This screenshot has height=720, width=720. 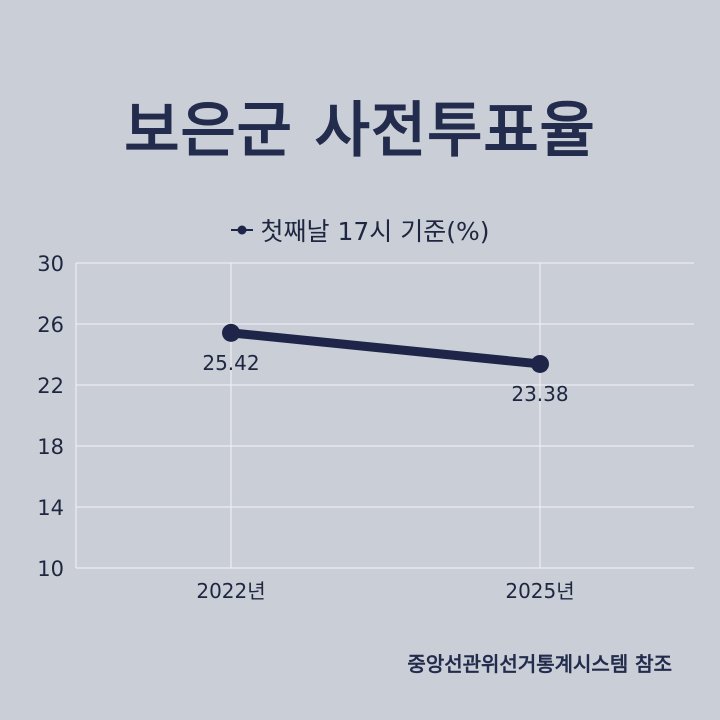 I want to click on y-tick-label: 18, so click(x=50, y=447).